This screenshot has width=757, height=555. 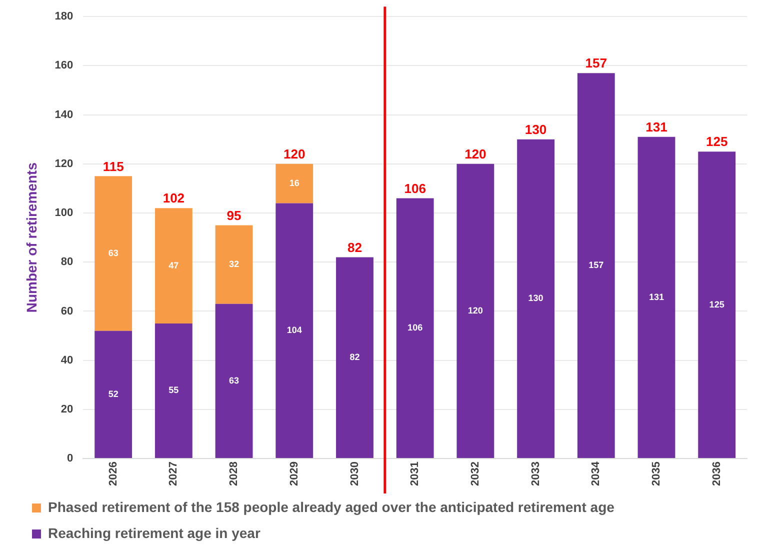 I want to click on data-label: 125, so click(x=716, y=304).